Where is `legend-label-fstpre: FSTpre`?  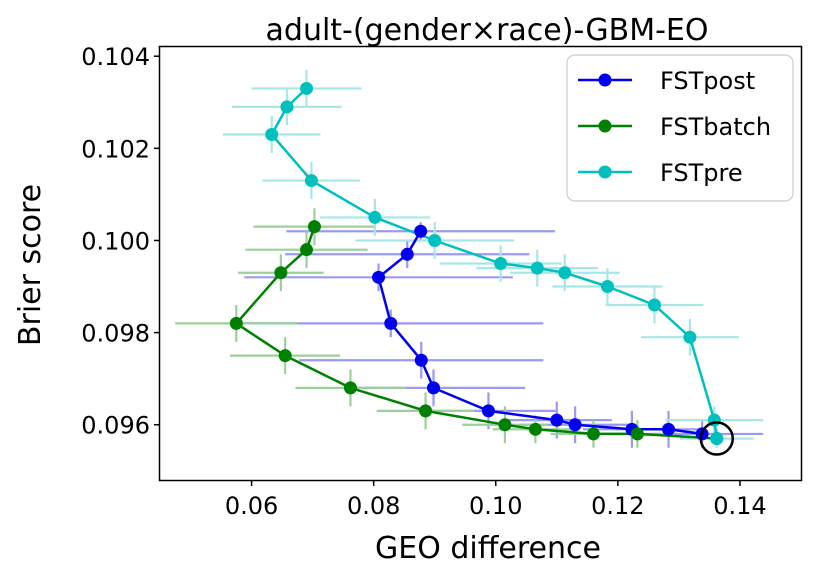 legend-label-fstpre: FSTpre is located at coordinates (701, 173).